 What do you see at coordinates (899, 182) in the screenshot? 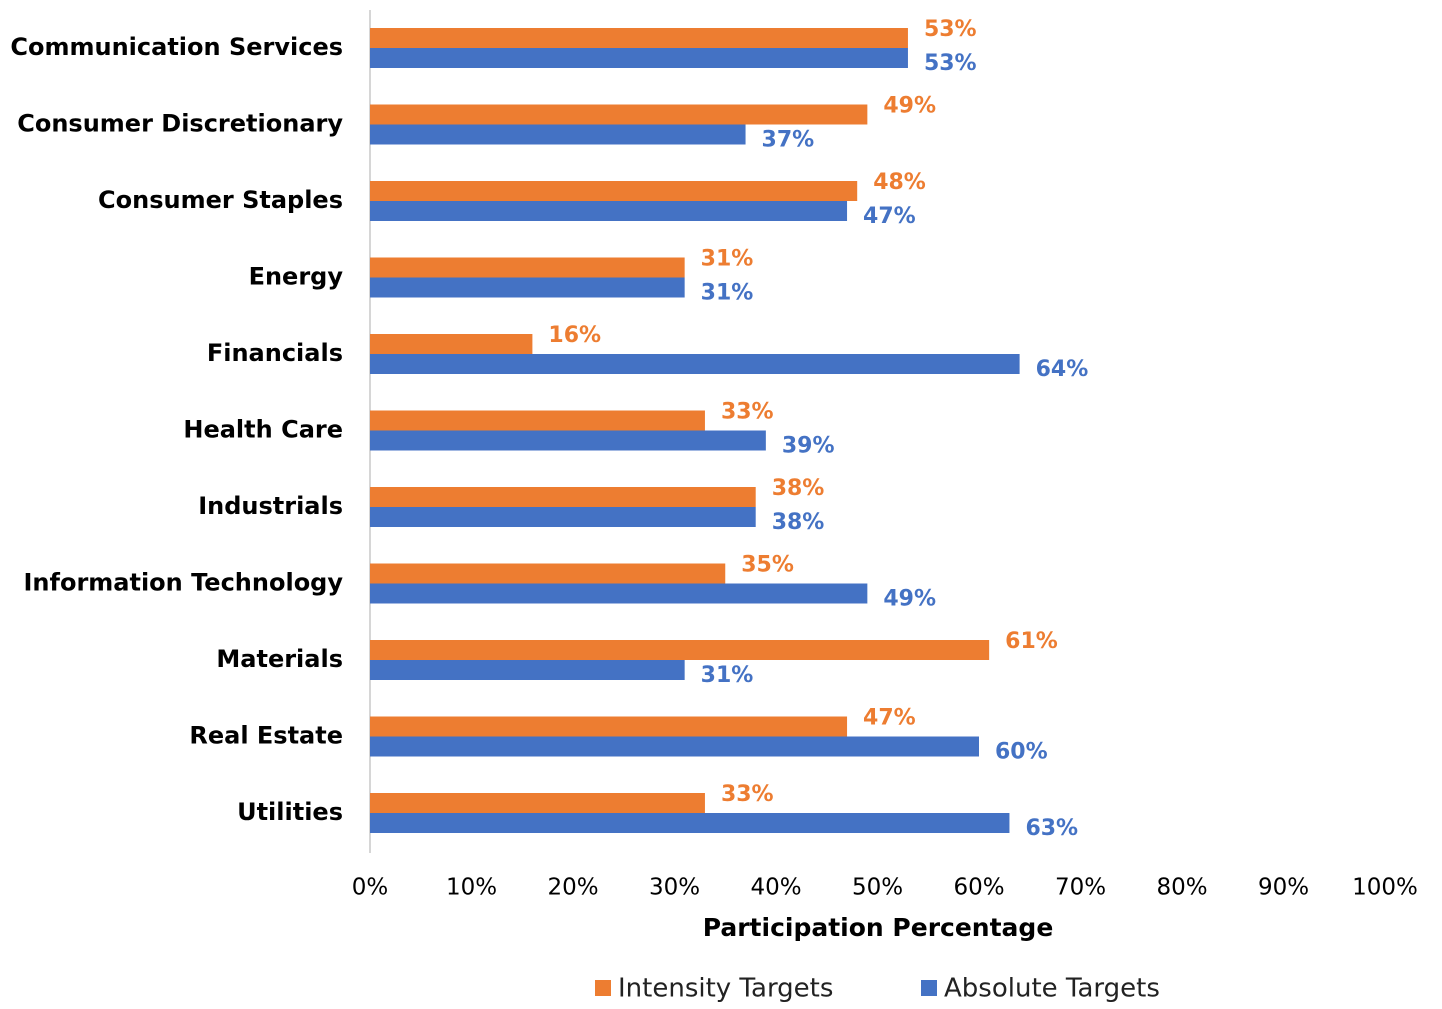
I see `value-label: 48%` at bounding box center [899, 182].